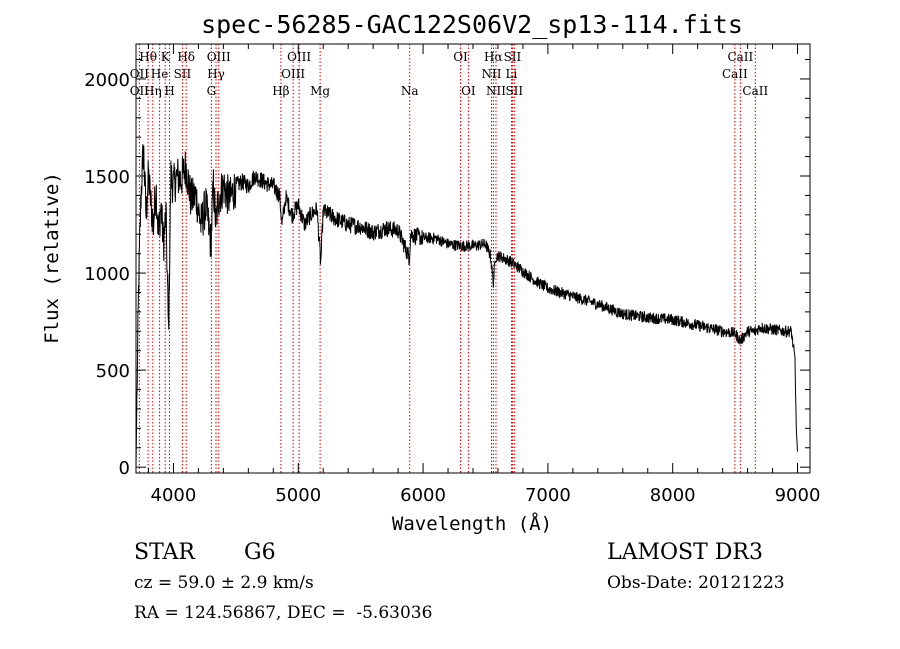  I want to click on y-tick-label-1000: 1000, so click(107, 274).